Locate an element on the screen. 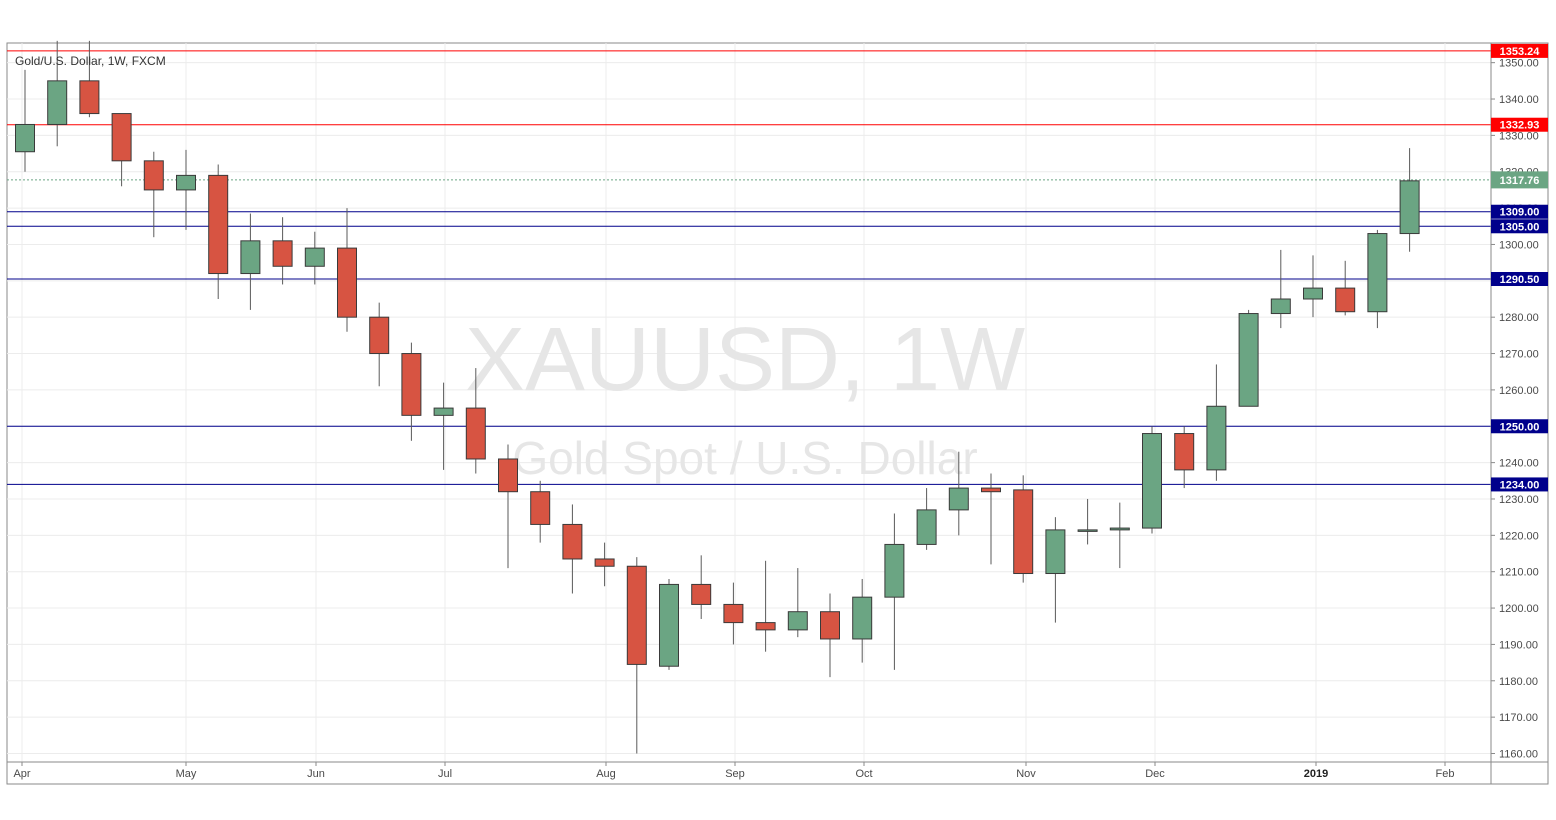 Image resolution: width=1556 pixels, height=820 pixels. price-tick-label: 1260.00 is located at coordinates (1519, 391).